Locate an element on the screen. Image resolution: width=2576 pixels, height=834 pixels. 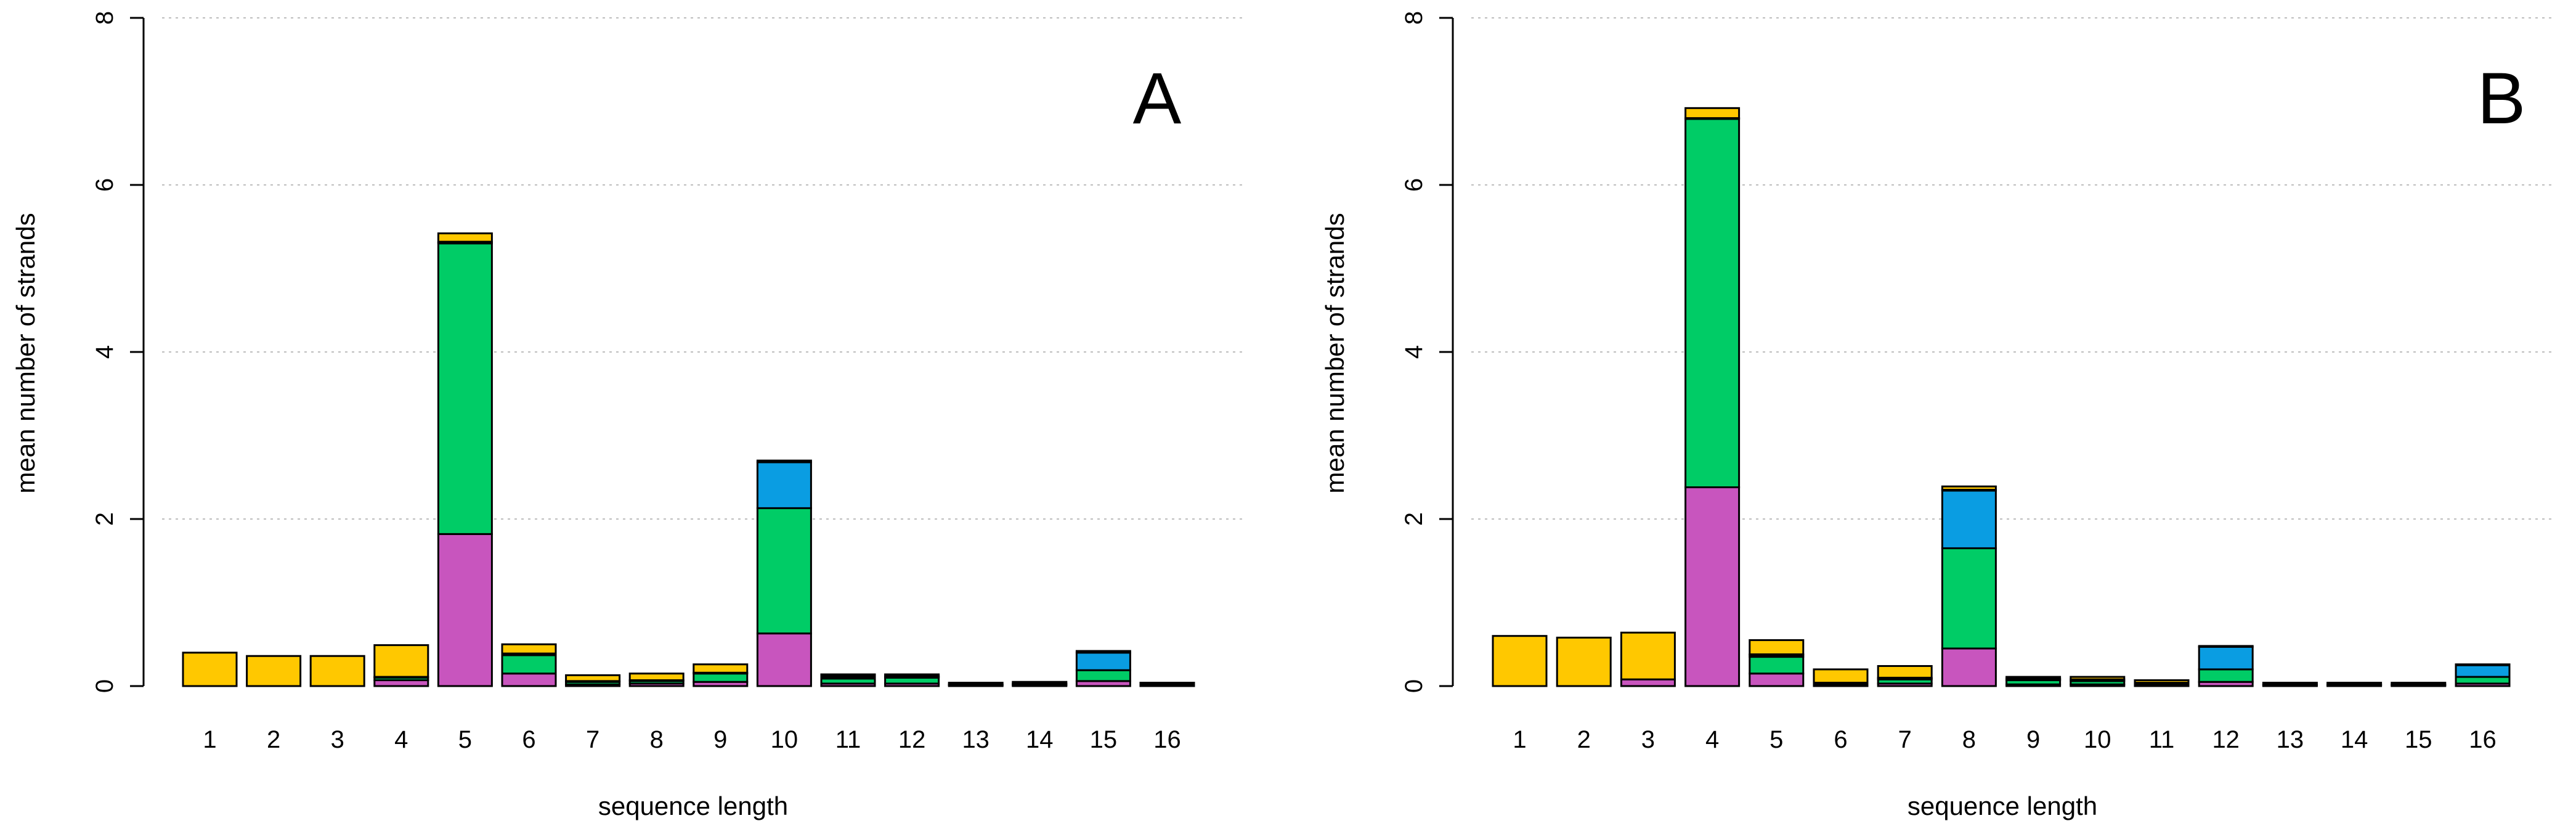
x-tick-label: 1 is located at coordinates (209, 739).